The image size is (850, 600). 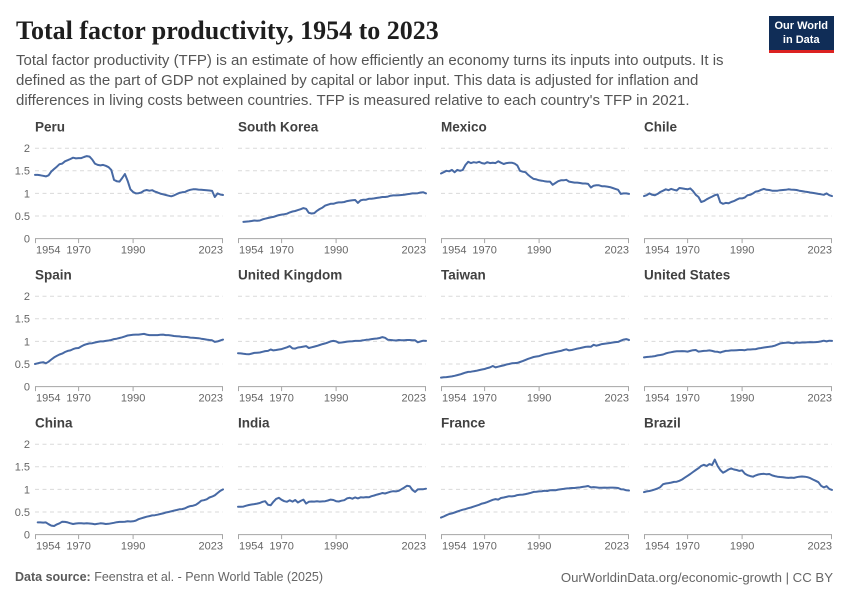 What do you see at coordinates (278, 127) in the screenshot?
I see `svg-text: South Korea` at bounding box center [278, 127].